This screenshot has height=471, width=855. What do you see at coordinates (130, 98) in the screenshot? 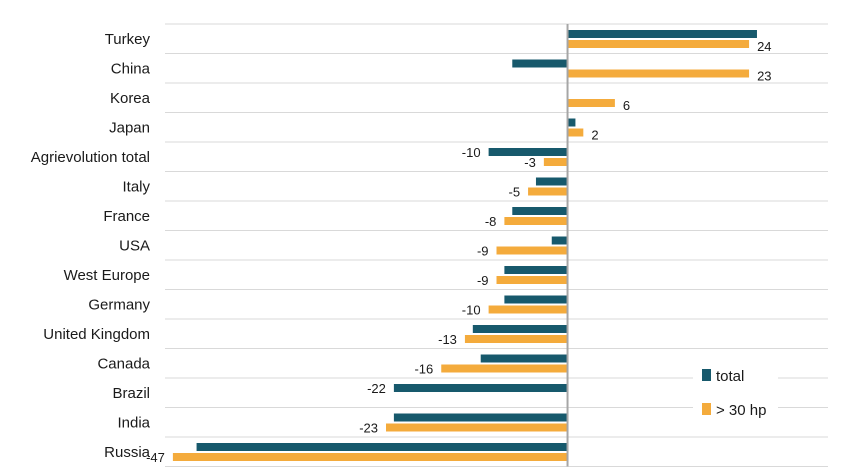
I see `category-label: Korea` at bounding box center [130, 98].